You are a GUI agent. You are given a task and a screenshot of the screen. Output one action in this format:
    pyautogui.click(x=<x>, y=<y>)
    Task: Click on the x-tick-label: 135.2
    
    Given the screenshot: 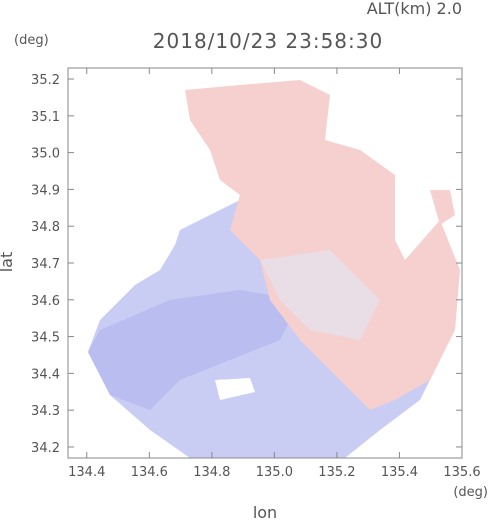 What is the action you would take?
    pyautogui.click(x=336, y=472)
    